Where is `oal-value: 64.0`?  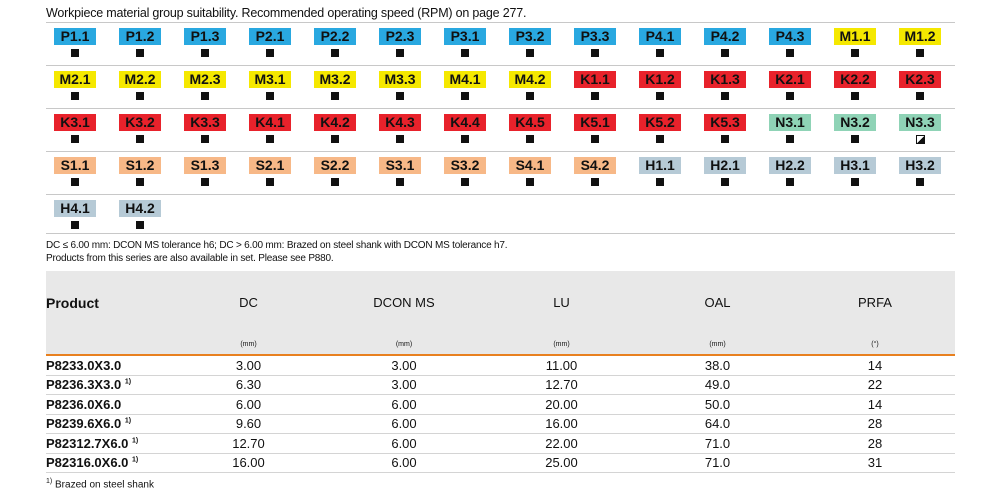
oal-value: 64.0 is located at coordinates (717, 424).